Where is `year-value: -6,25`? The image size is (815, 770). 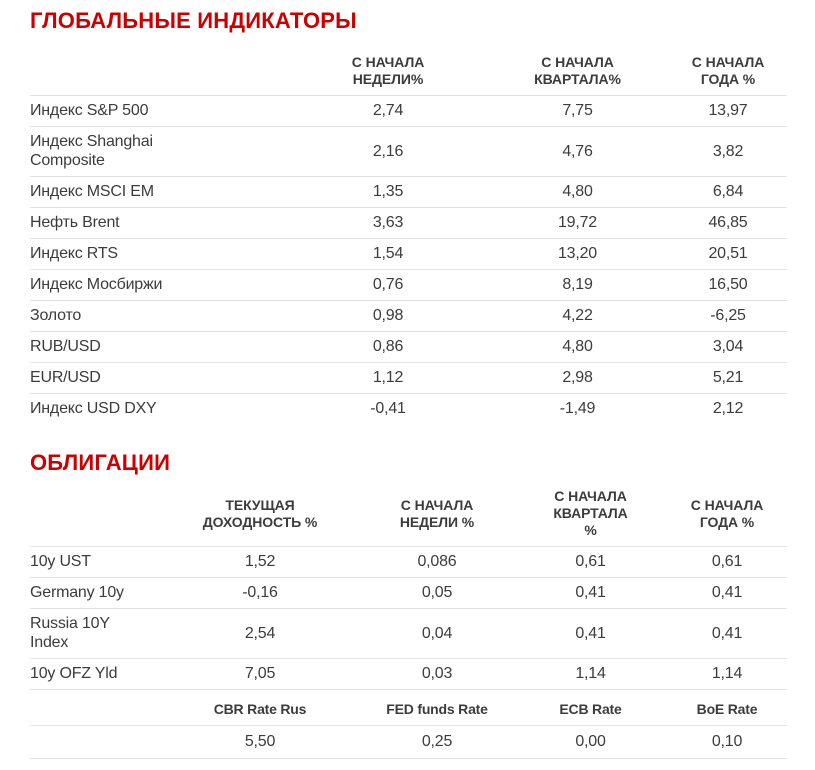
year-value: -6,25 is located at coordinates (728, 316).